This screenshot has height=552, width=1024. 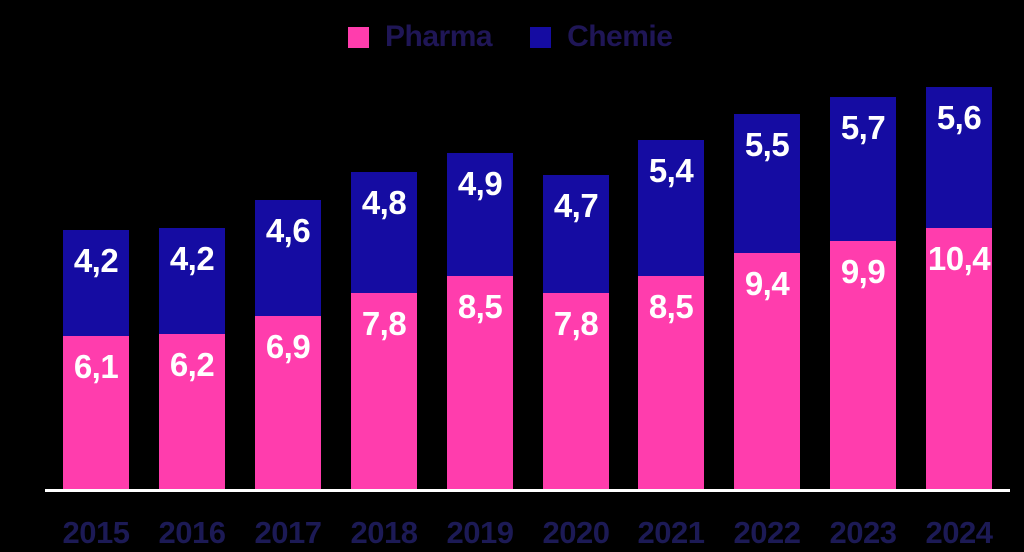 I want to click on segment-chemie-2021: 5,4, so click(x=671, y=208).